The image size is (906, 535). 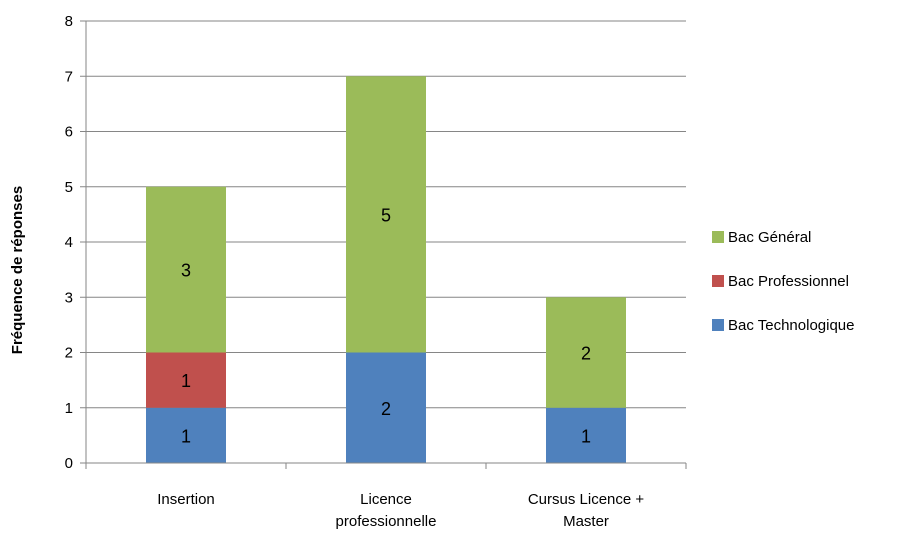 I want to click on legend-label-bac-professionnel: Bac Professionnel, so click(x=788, y=281).